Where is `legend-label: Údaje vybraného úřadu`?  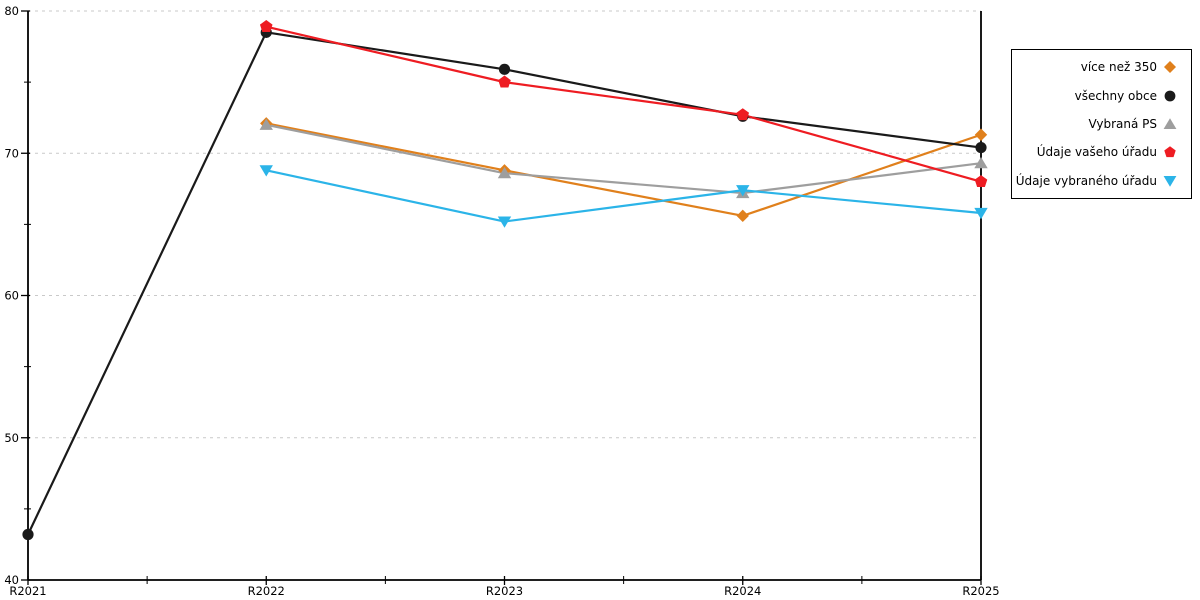
legend-label: Údaje vybraného úřadu is located at coordinates (1086, 180).